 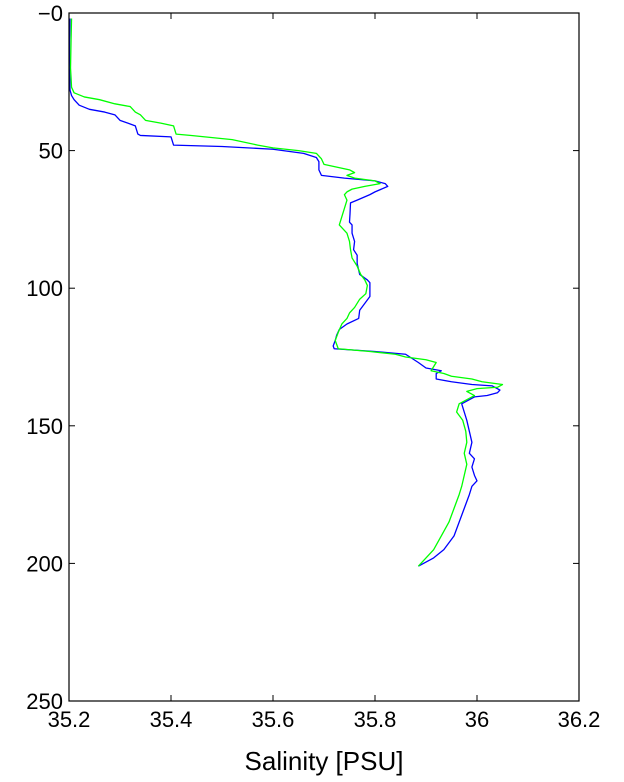 I want to click on x-axis-label: Salinity [PSU], so click(x=324, y=761).